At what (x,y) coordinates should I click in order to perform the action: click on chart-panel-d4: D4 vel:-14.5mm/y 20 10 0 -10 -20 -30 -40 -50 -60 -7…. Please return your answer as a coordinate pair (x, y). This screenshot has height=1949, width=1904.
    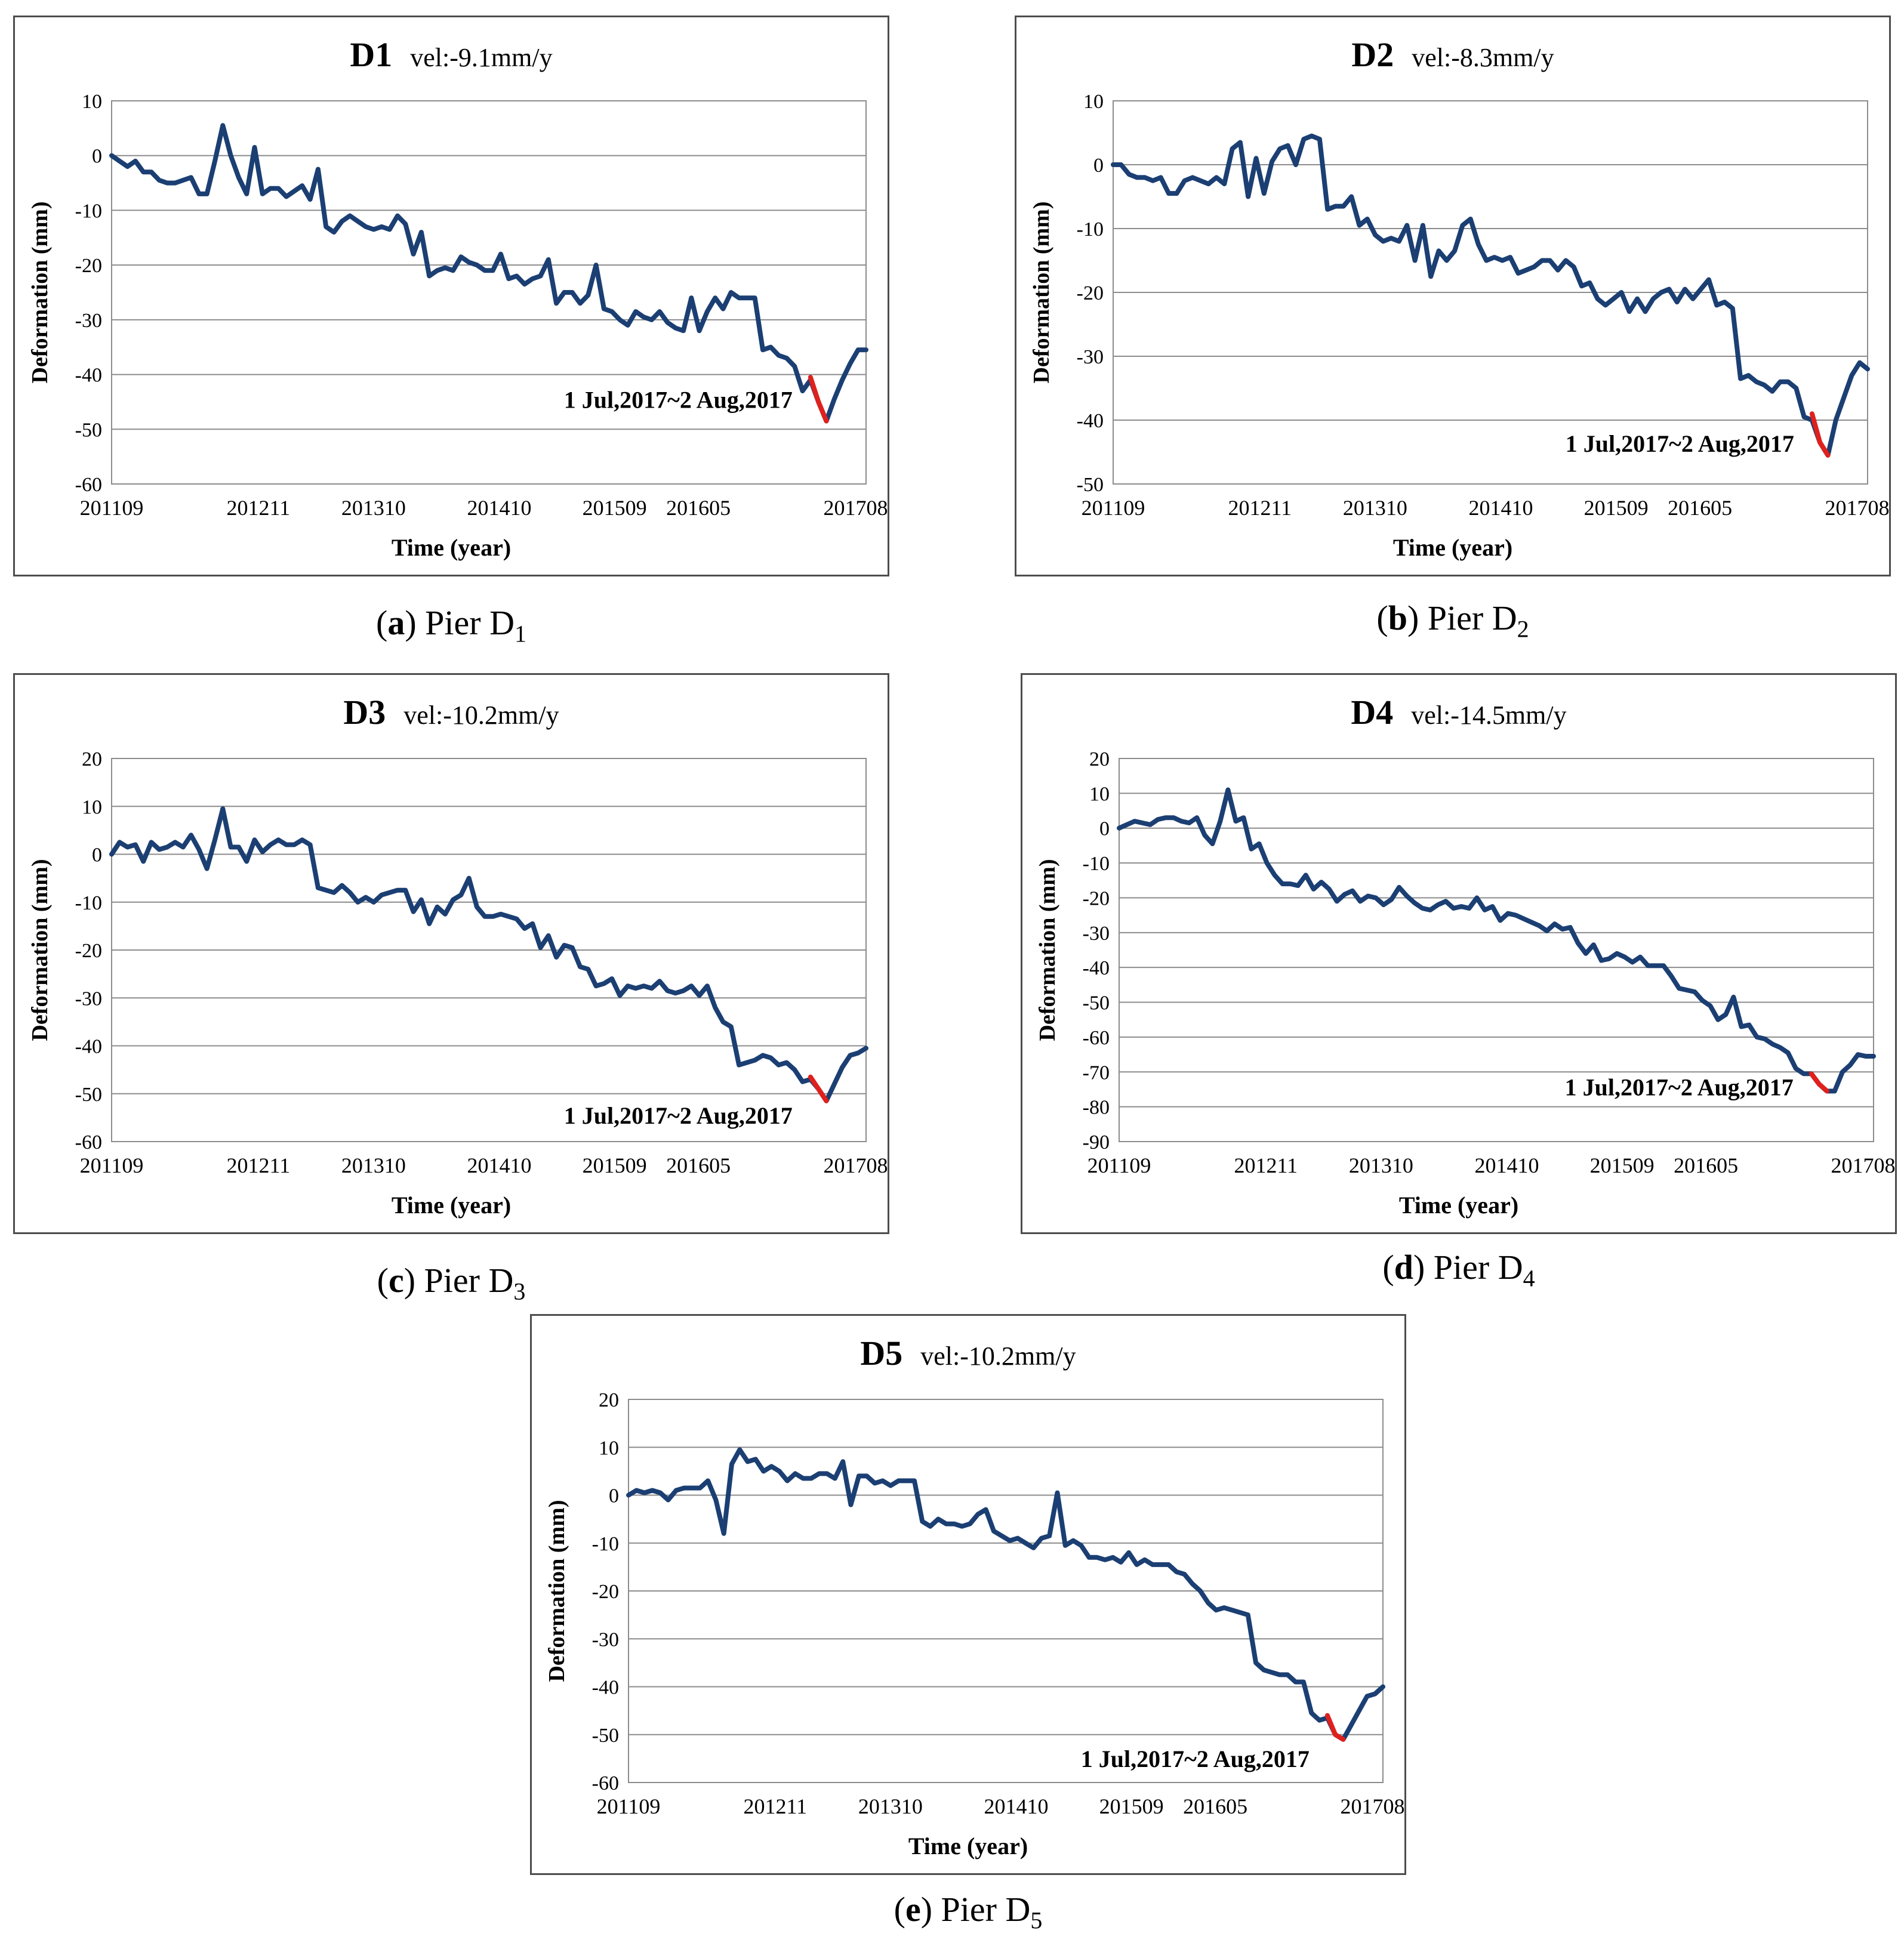
    Looking at the image, I should click on (1459, 954).